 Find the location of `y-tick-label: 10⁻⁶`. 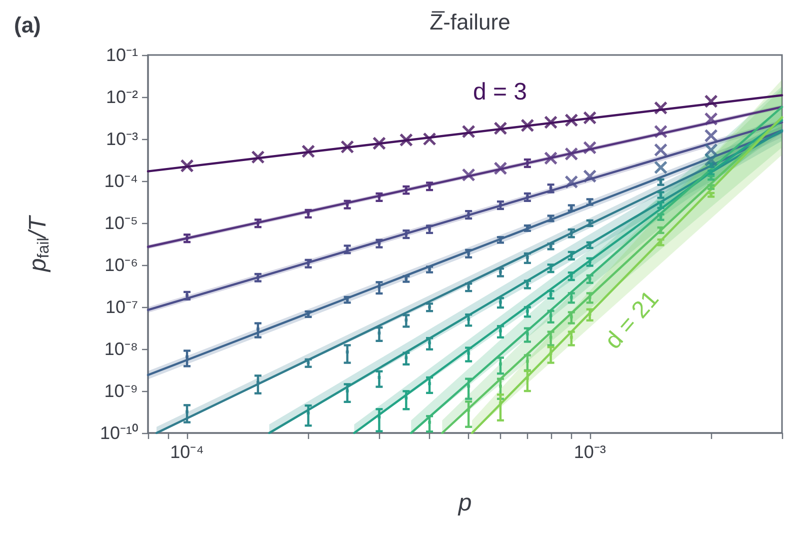

y-tick-label: 10⁻⁶ is located at coordinates (121, 265).